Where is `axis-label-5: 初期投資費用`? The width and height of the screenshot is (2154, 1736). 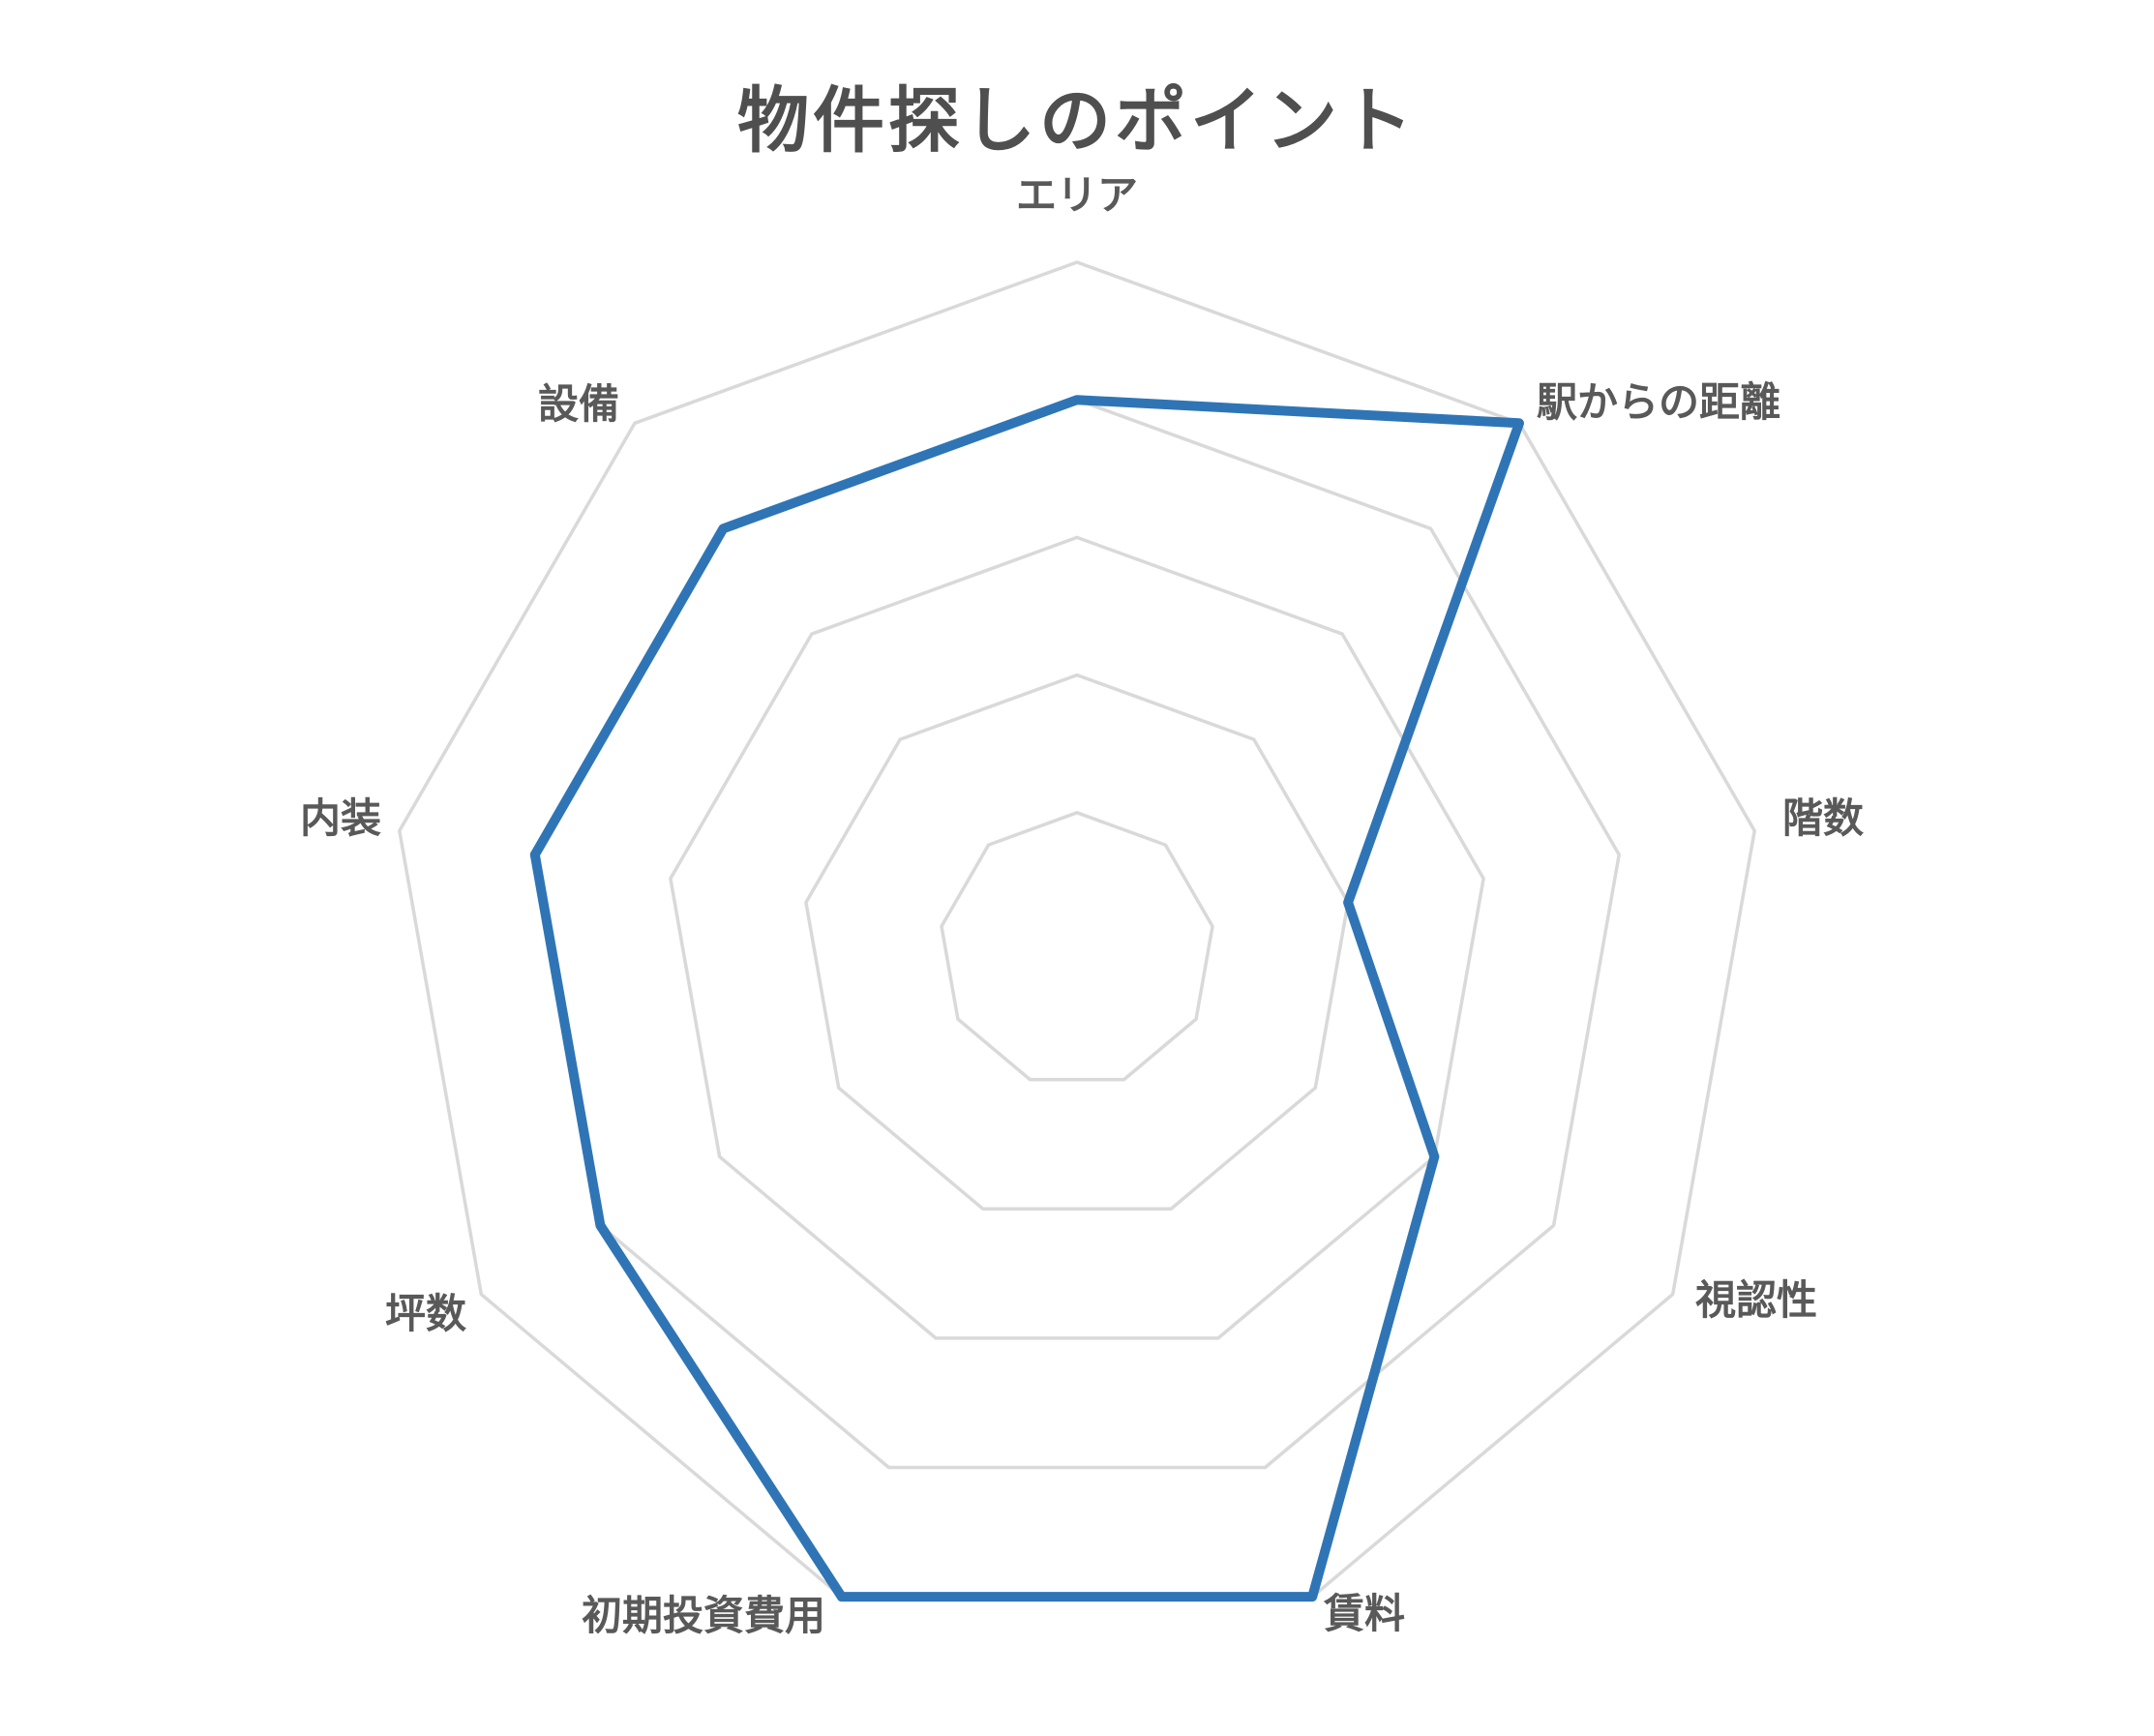
axis-label-5: 初期投資費用 is located at coordinates (703, 1615).